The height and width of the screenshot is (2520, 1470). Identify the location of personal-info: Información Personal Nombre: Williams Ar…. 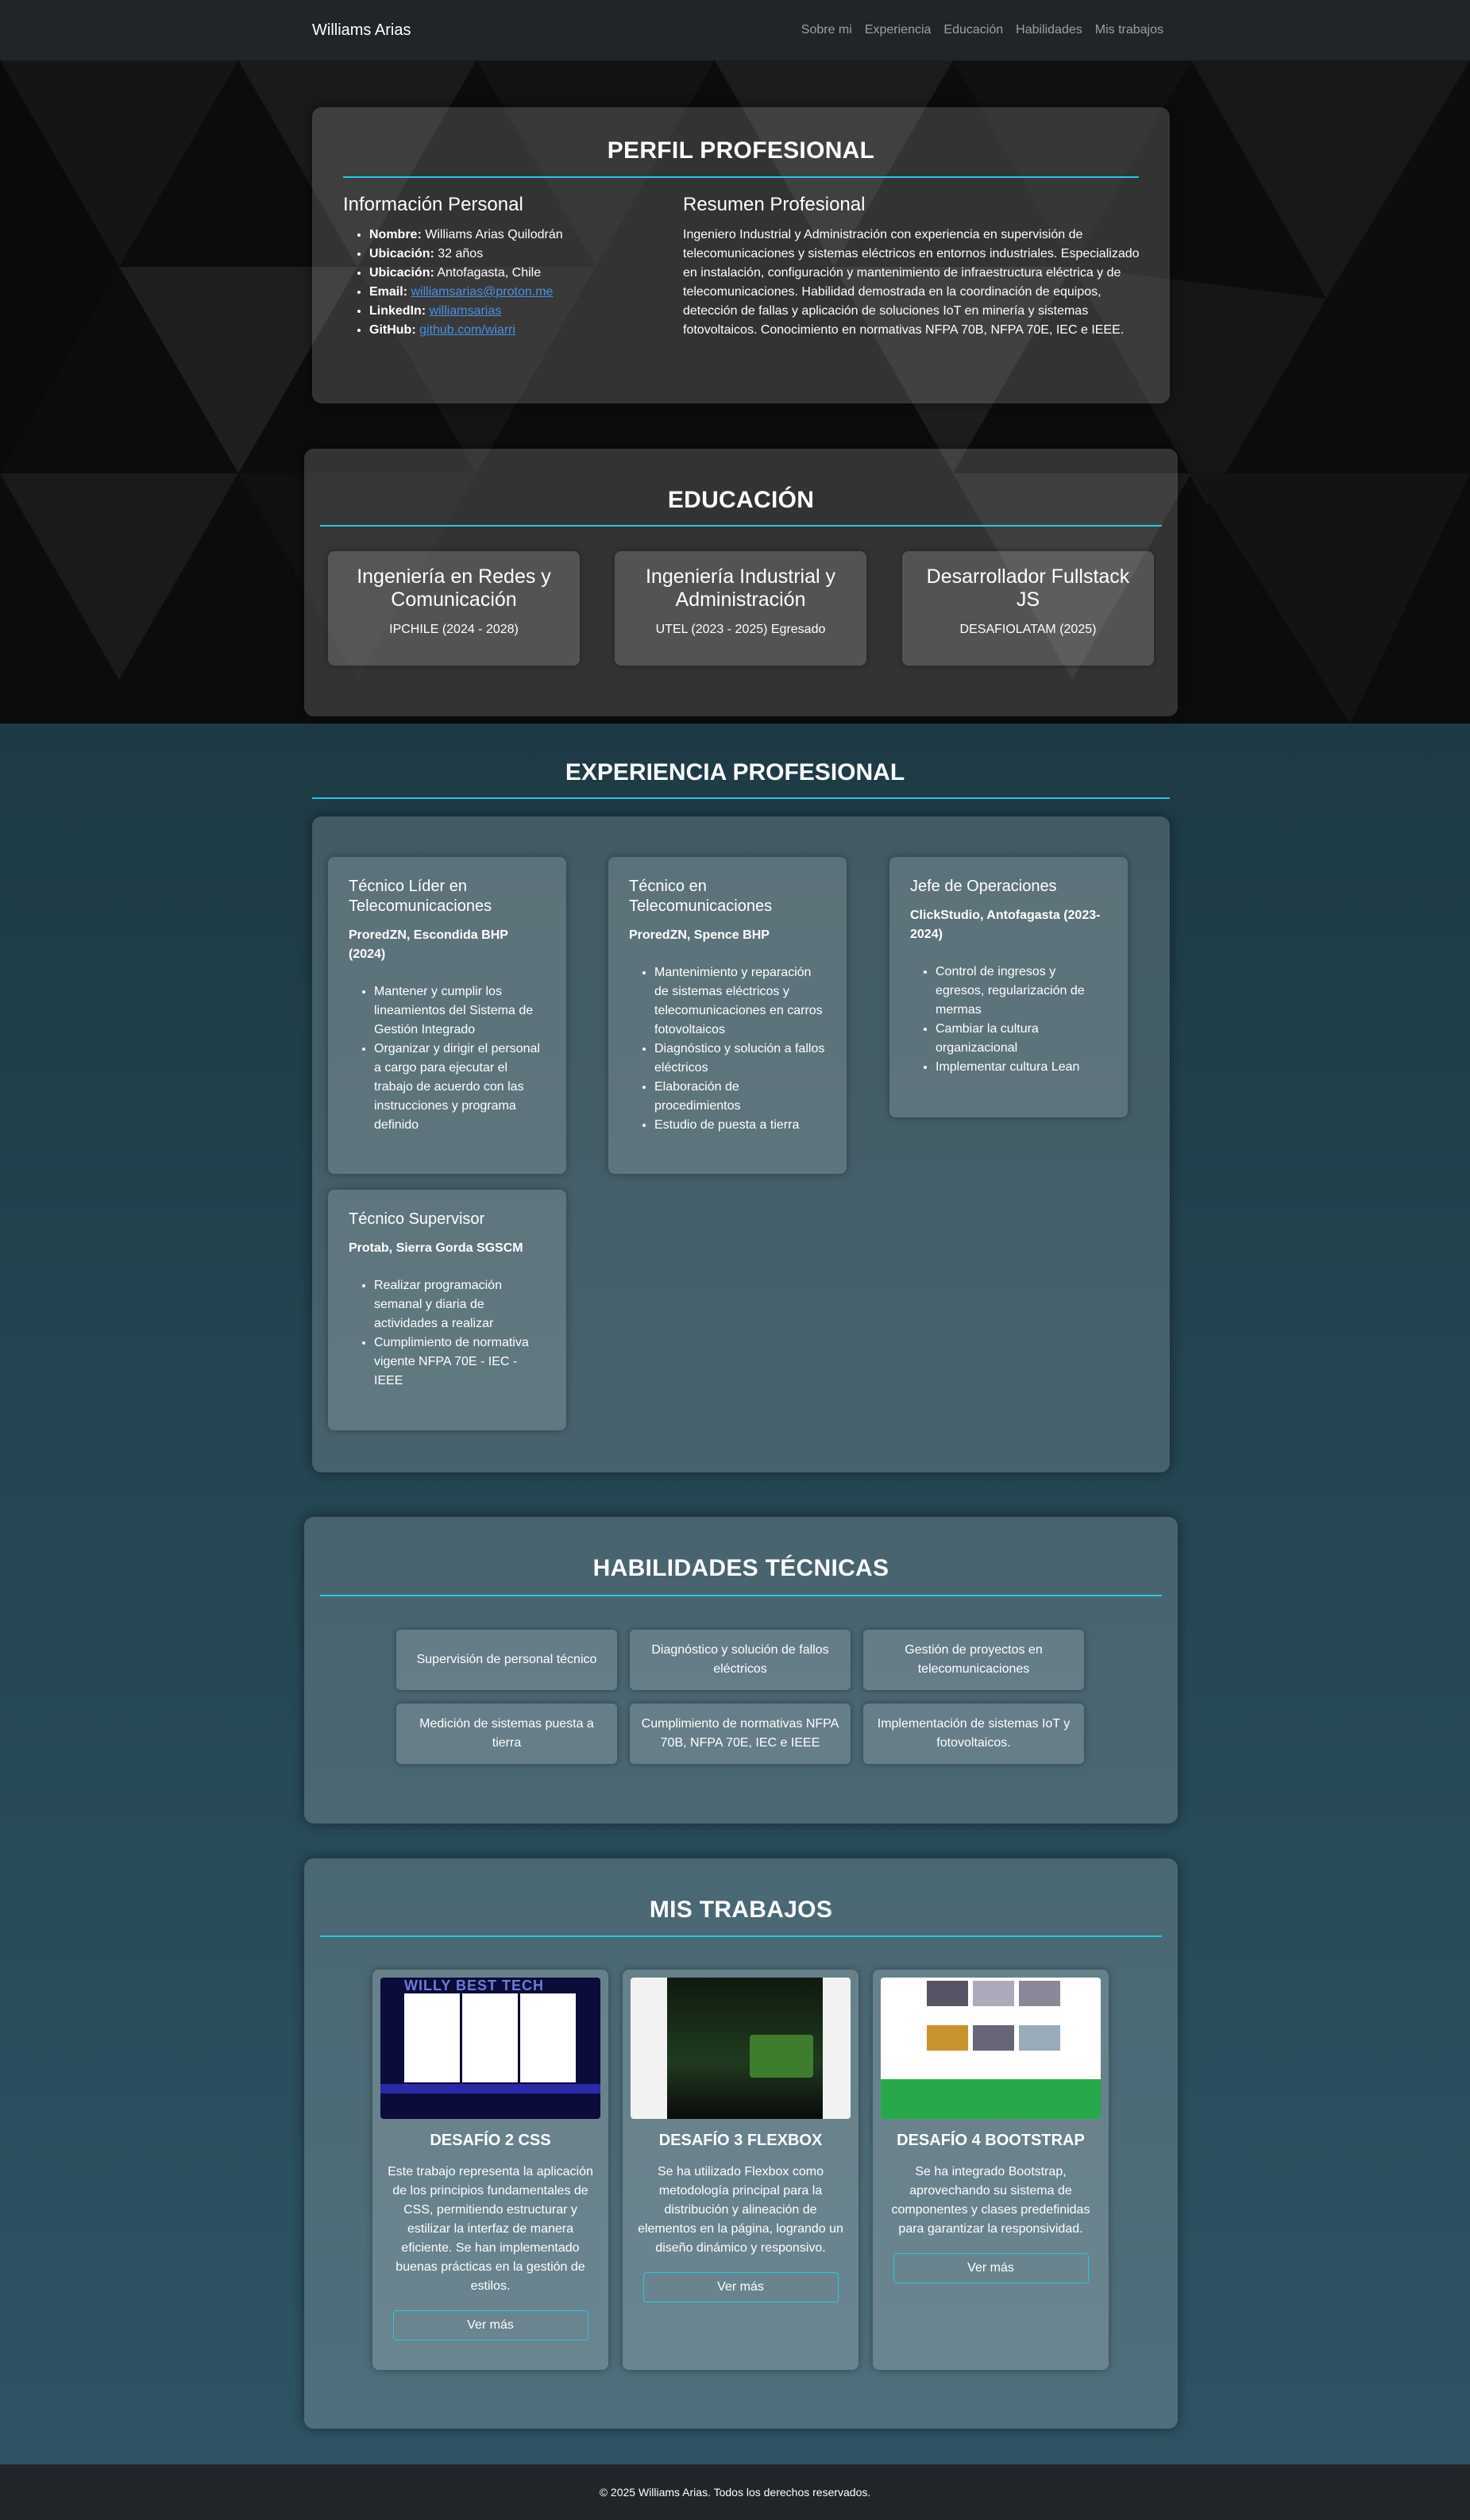
(502, 267).